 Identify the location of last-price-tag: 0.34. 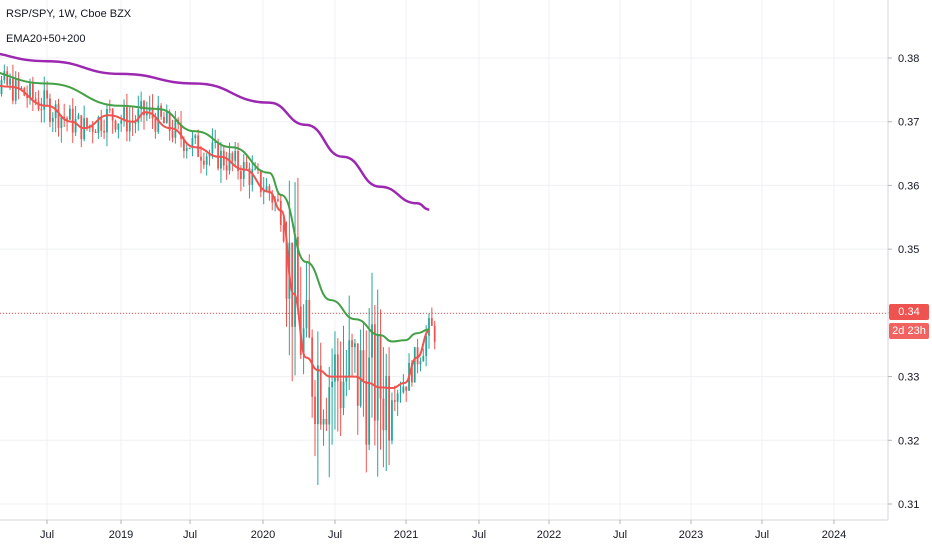
(909, 312).